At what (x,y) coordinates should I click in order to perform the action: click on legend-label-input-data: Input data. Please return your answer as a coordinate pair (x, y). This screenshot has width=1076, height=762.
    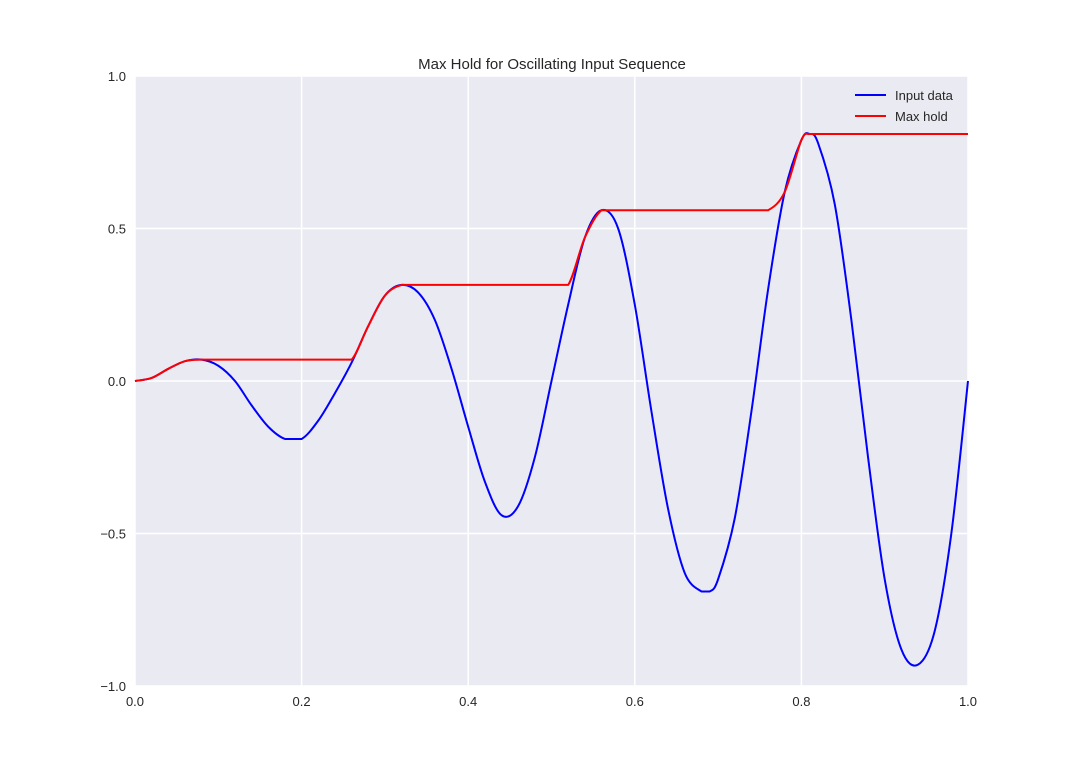
    Looking at the image, I should click on (924, 95).